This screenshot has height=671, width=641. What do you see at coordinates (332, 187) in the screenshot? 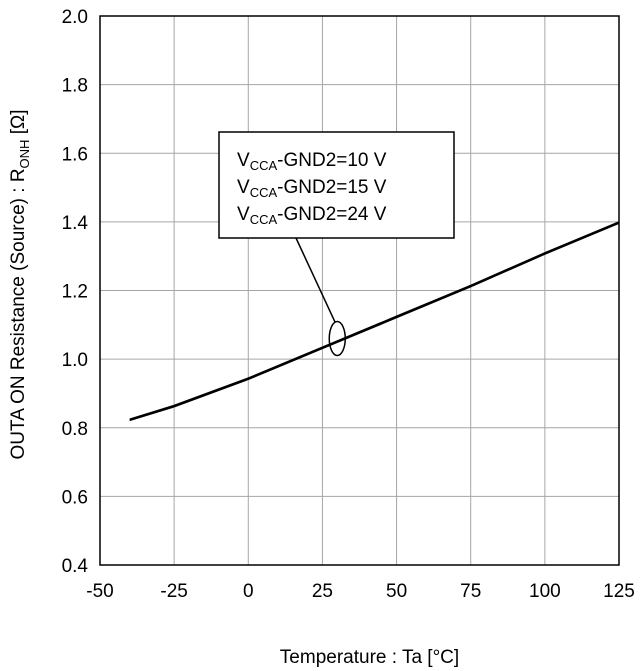
I see `legend-entry-suffix: -GND2=15 V` at bounding box center [332, 187].